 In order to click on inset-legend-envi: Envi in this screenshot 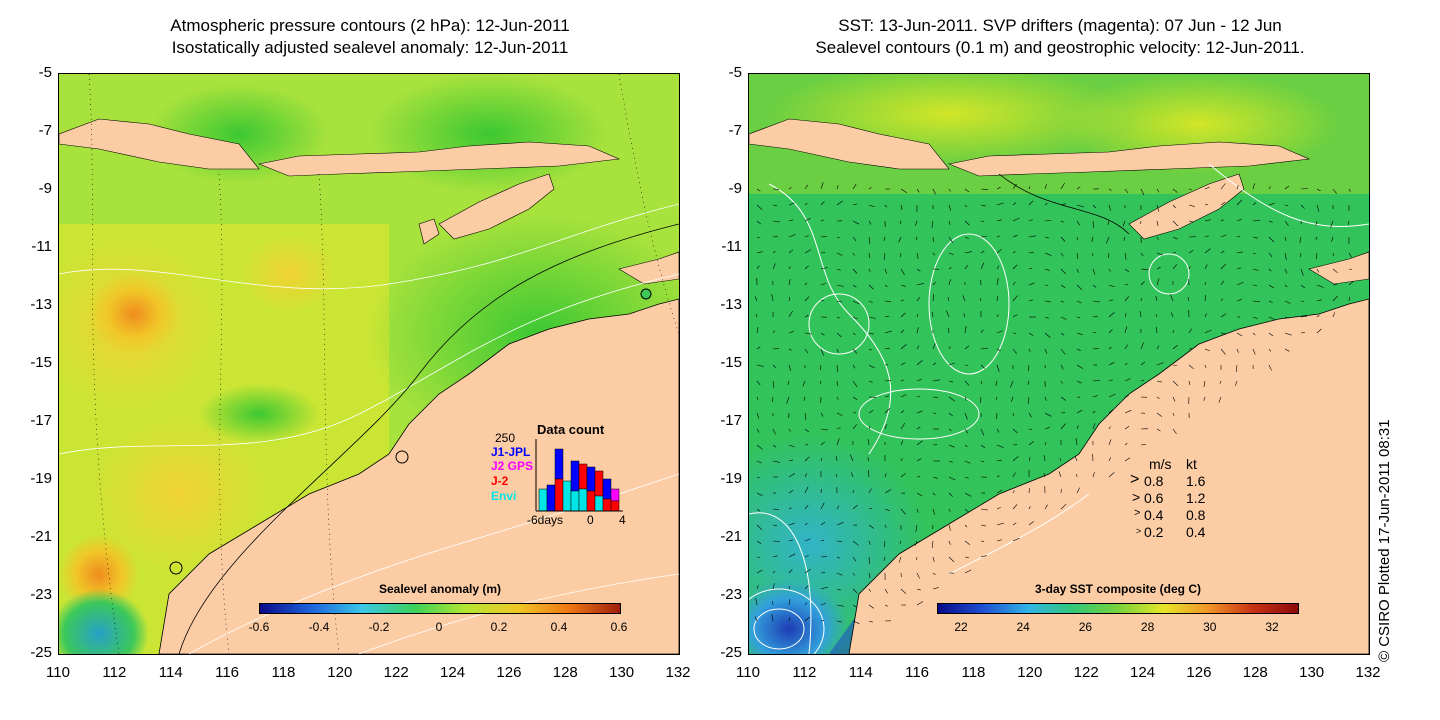, I will do `click(504, 496)`.